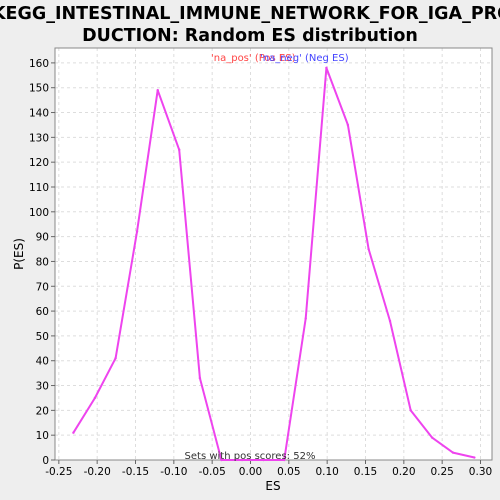 The width and height of the screenshot is (500, 500). Describe the element at coordinates (39, 114) in the screenshot. I see `y-tick-label: 140` at that location.